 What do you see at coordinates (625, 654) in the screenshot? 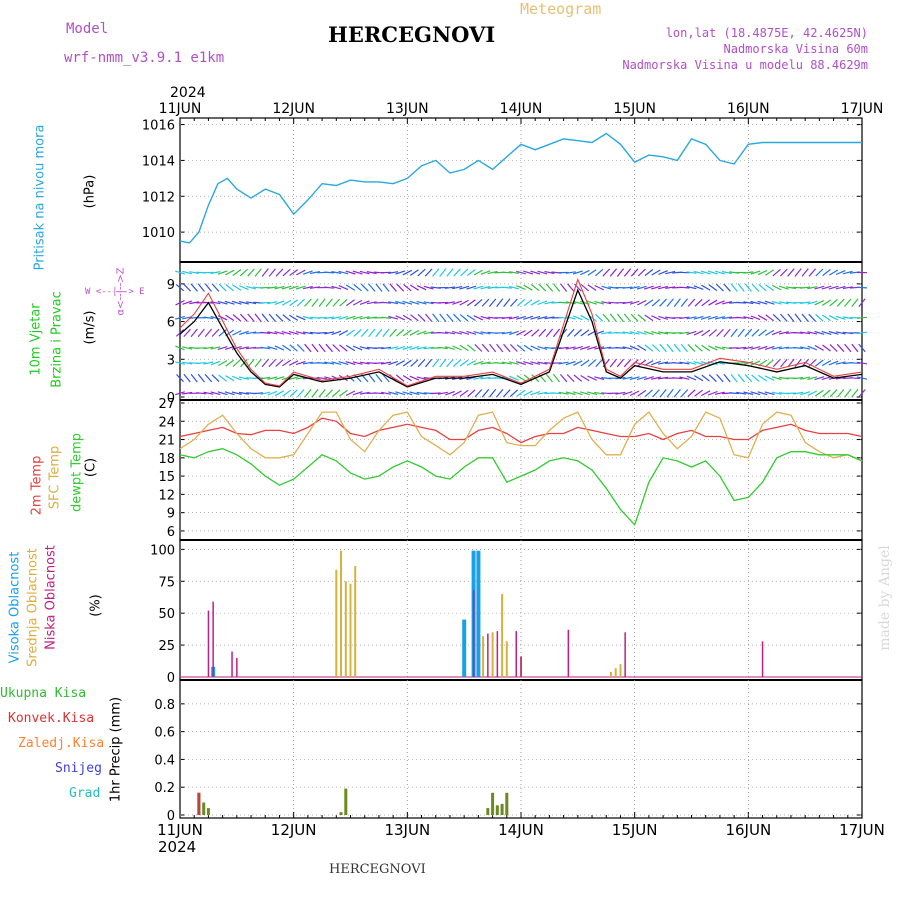
I see `low-cloud-bar` at bounding box center [625, 654].